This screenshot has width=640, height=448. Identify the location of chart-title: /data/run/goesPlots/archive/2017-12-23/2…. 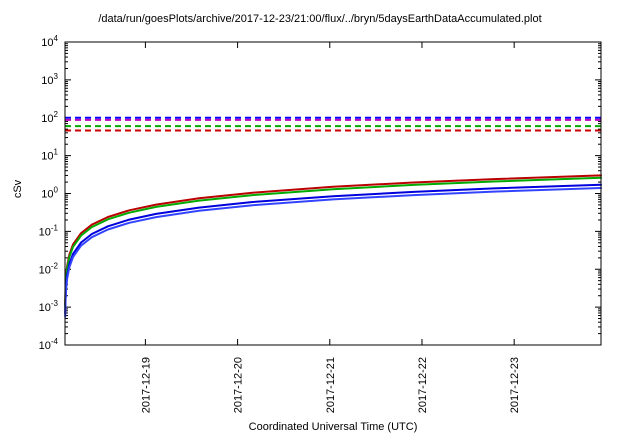
(320, 19).